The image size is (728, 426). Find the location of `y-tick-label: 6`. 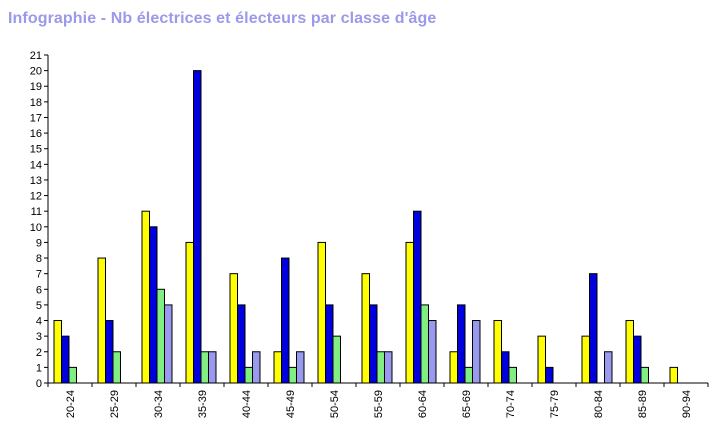

y-tick-label: 6 is located at coordinates (39, 290).